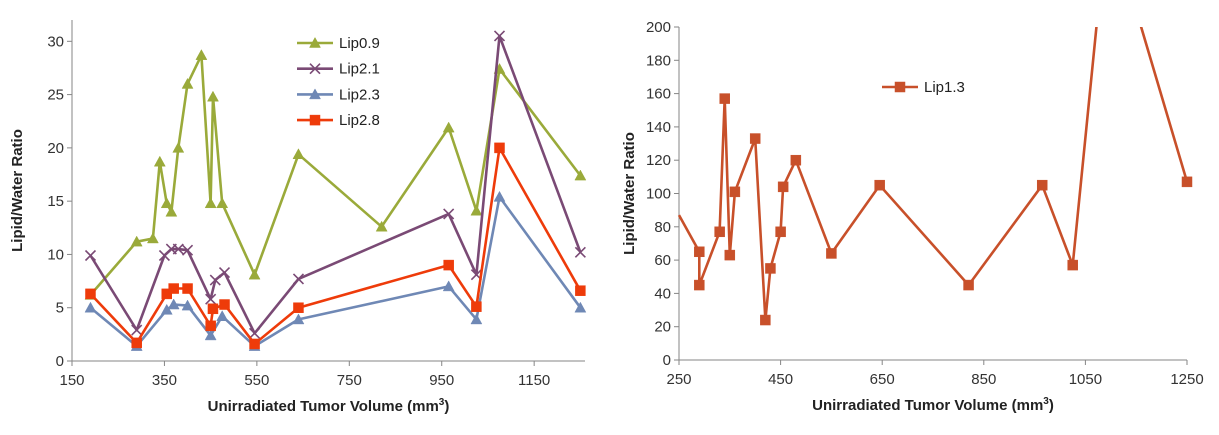  What do you see at coordinates (658, 94) in the screenshot?
I see `y-tick-label: 160` at bounding box center [658, 94].